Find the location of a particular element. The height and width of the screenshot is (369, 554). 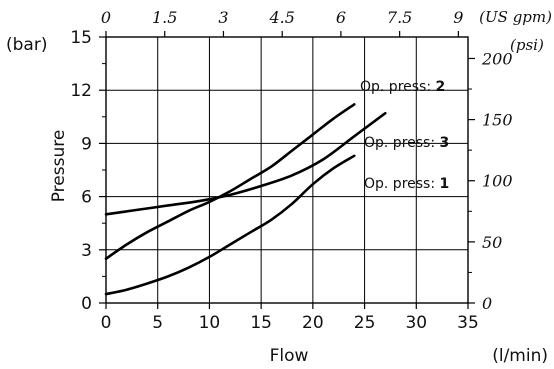

series-label-number: 1 is located at coordinates (445, 184).